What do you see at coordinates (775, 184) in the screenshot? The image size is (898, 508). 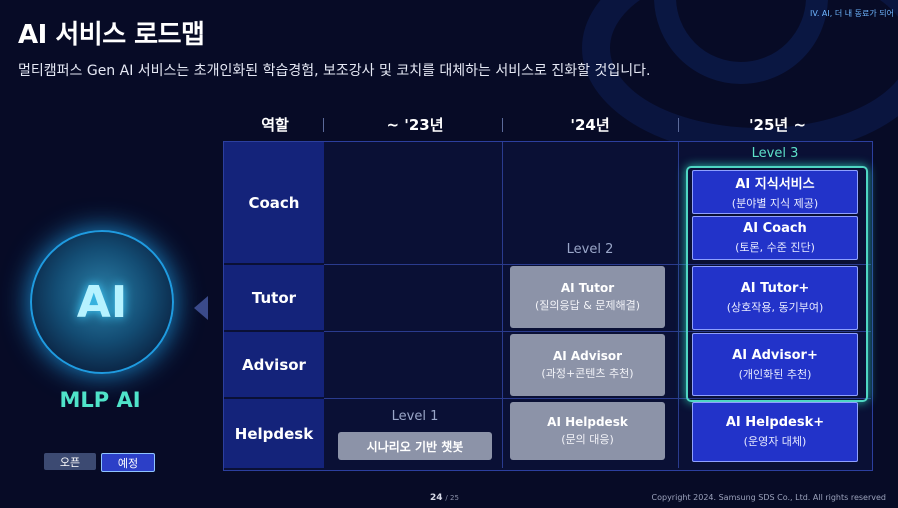 I see `service-title: AI 지식서비스` at bounding box center [775, 184].